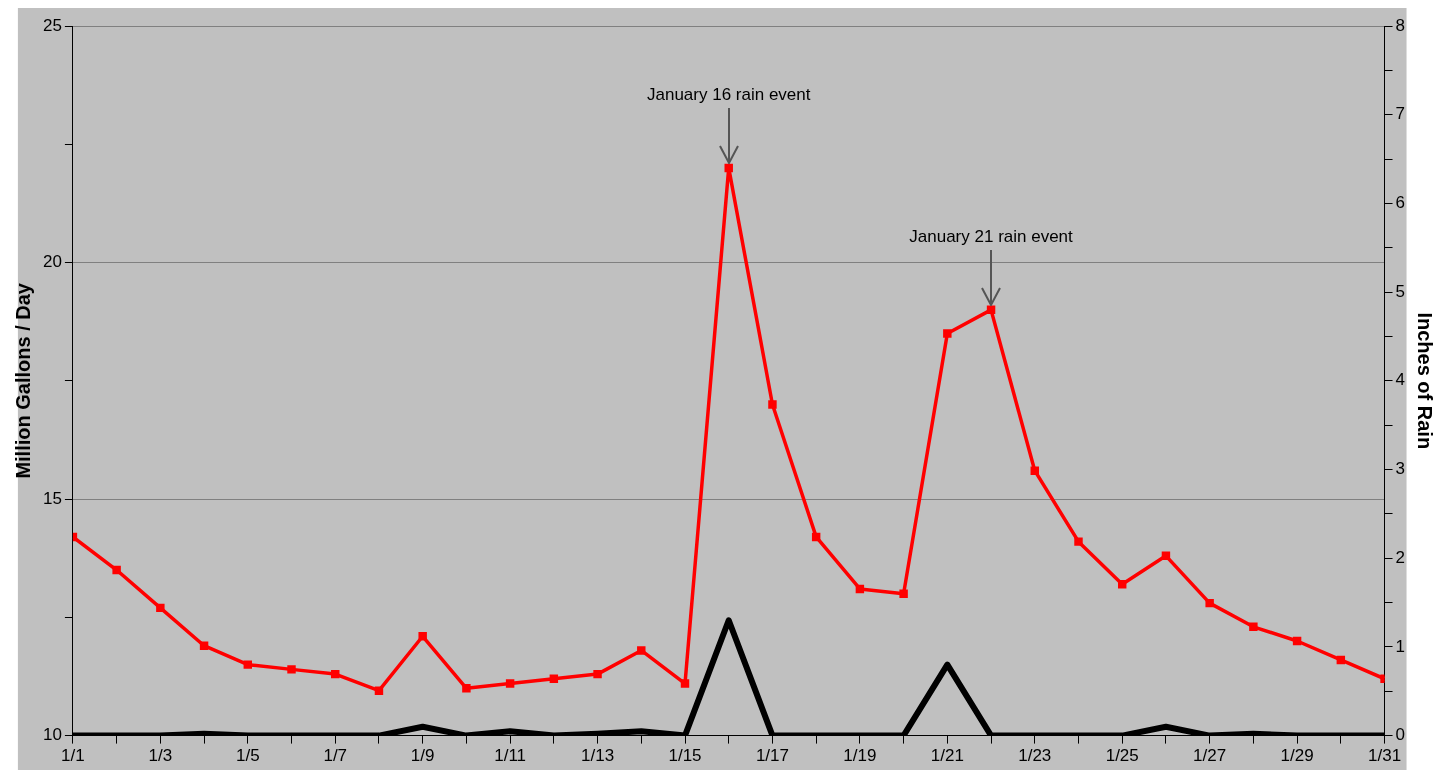 This screenshot has height=778, width=1448. Describe the element at coordinates (52, 735) in the screenshot. I see `y-tick-label: 10` at that location.